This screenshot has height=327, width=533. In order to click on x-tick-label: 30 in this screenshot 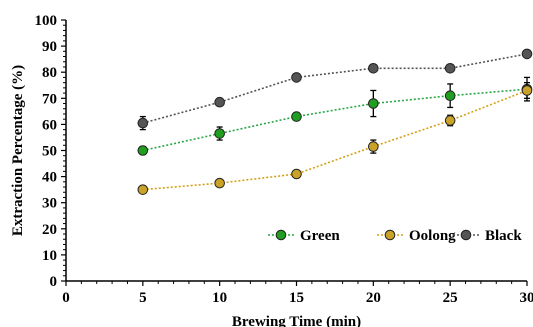, I will do `click(526, 298)`.